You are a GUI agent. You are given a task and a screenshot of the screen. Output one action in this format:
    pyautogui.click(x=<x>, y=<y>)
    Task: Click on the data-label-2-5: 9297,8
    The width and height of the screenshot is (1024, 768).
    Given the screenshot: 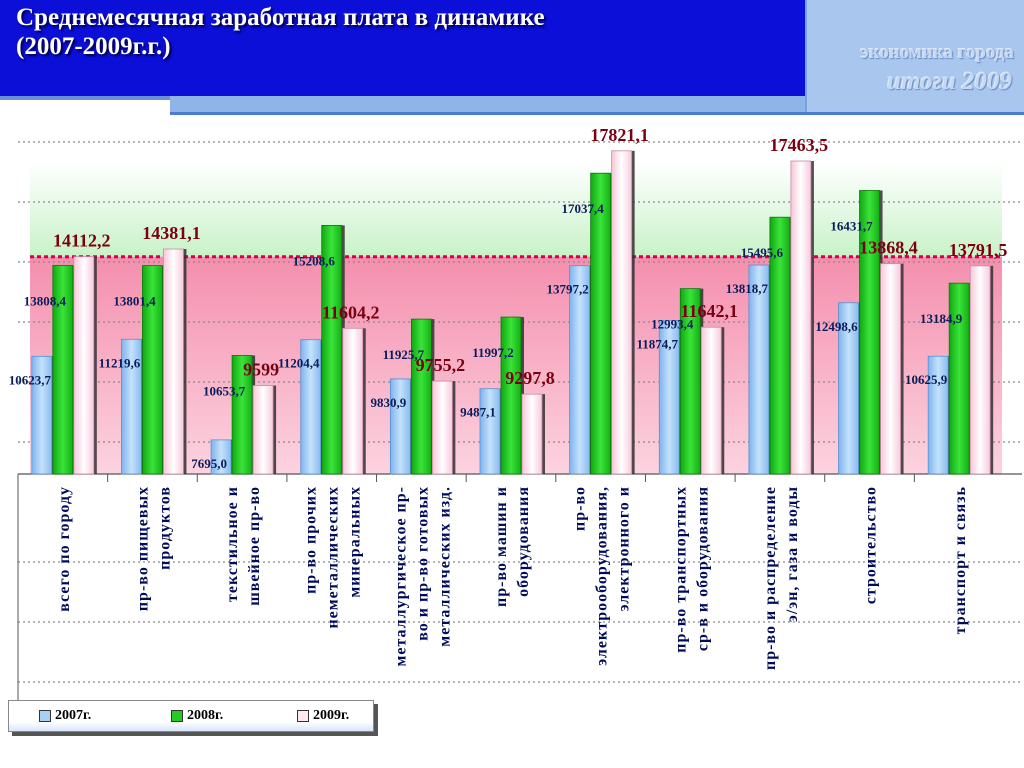 What is the action you would take?
    pyautogui.click(x=530, y=378)
    